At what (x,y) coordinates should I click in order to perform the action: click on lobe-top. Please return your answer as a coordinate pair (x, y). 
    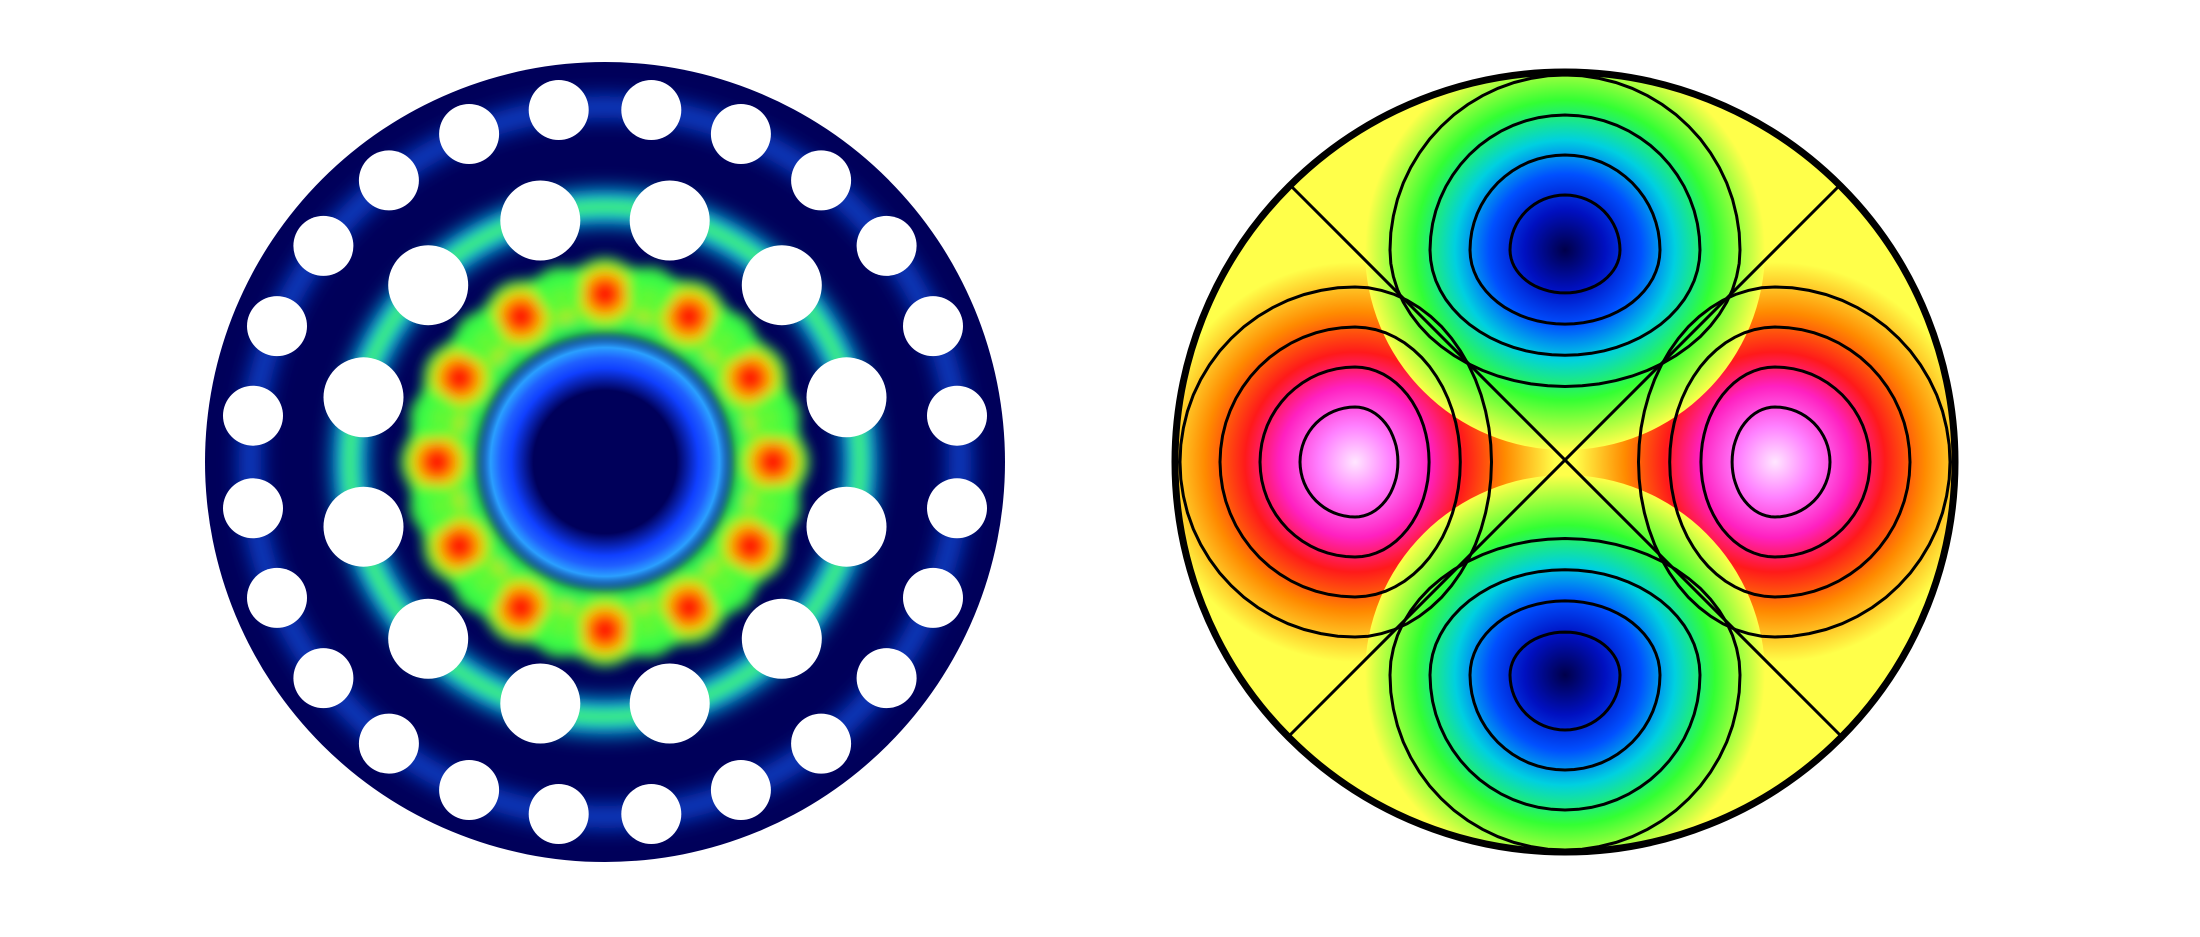
    Looking at the image, I should click on (1565, 261).